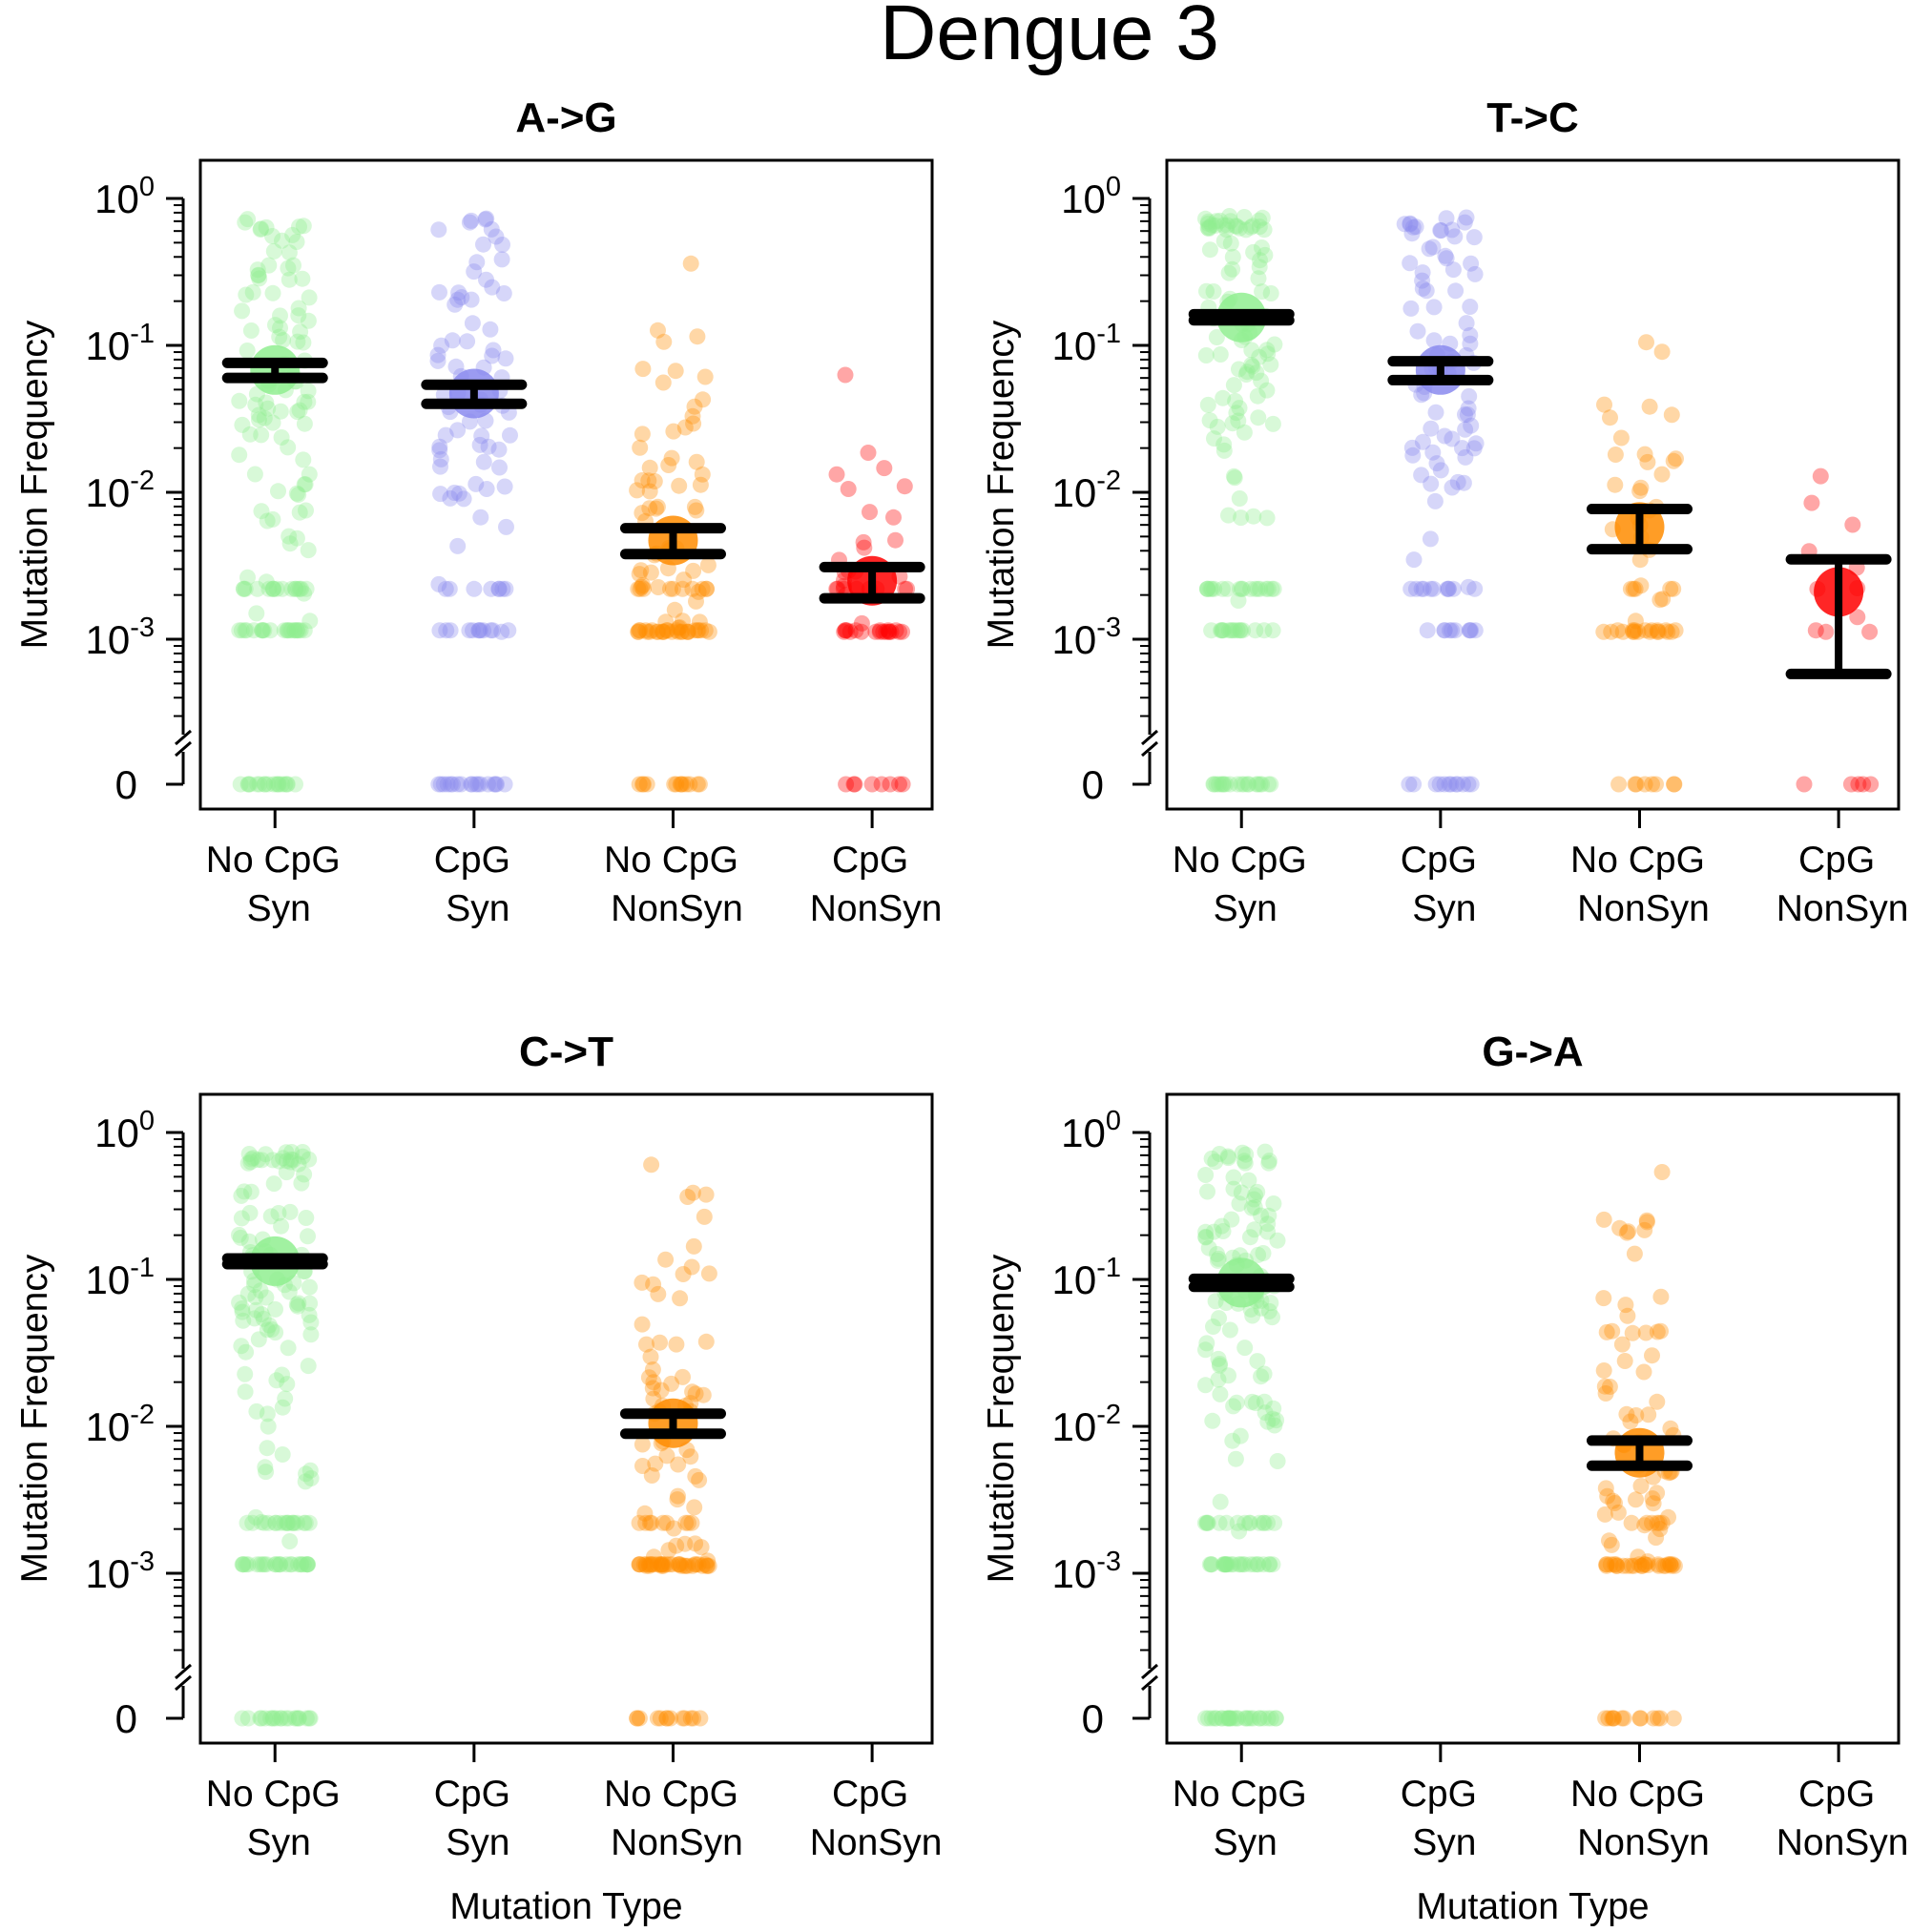 This screenshot has height=1932, width=1932. I want to click on y-tick-label-zero: 0, so click(126, 1718).